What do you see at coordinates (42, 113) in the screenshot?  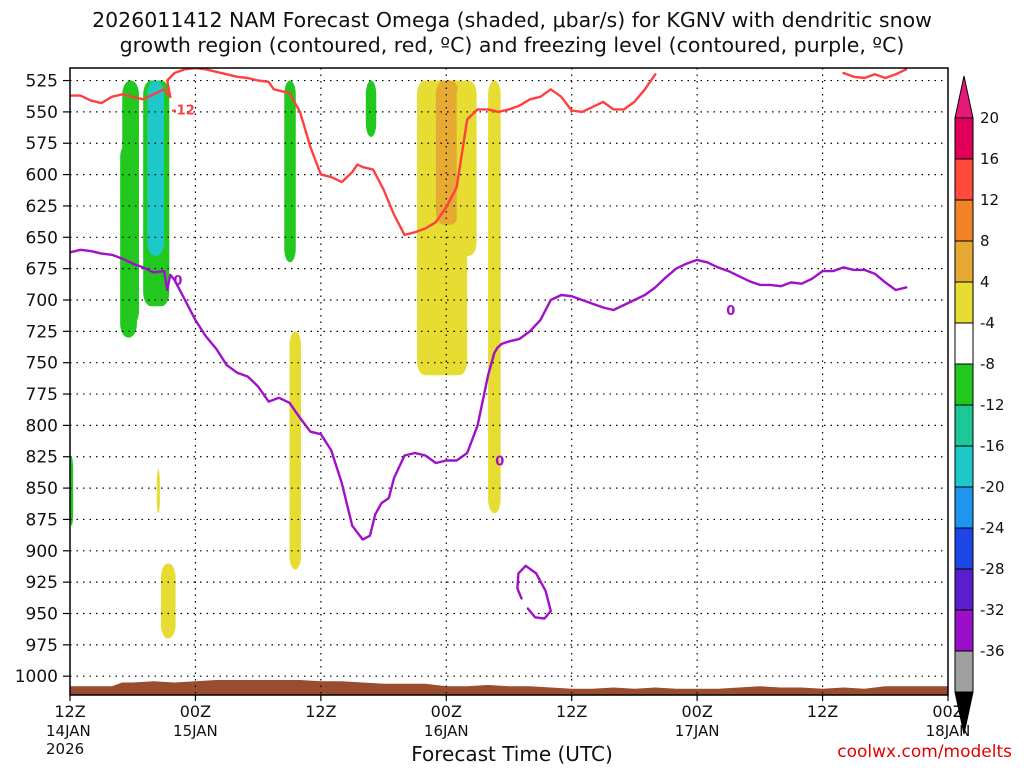 I see `y-tick-label-550: 550` at bounding box center [42, 113].